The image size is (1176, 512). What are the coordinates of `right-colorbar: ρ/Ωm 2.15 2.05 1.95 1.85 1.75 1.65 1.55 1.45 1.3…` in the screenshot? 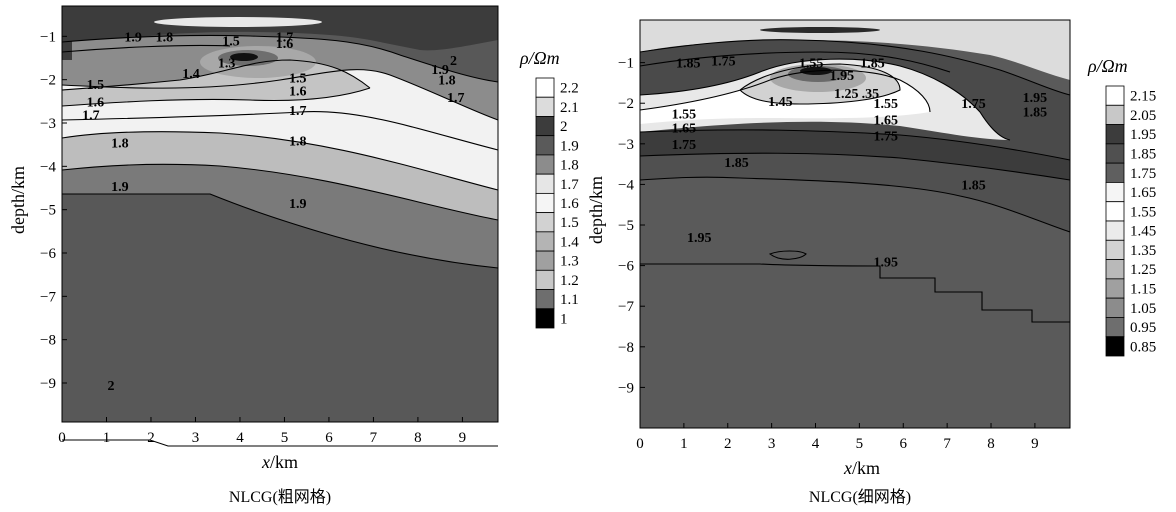 It's located at (1121, 206).